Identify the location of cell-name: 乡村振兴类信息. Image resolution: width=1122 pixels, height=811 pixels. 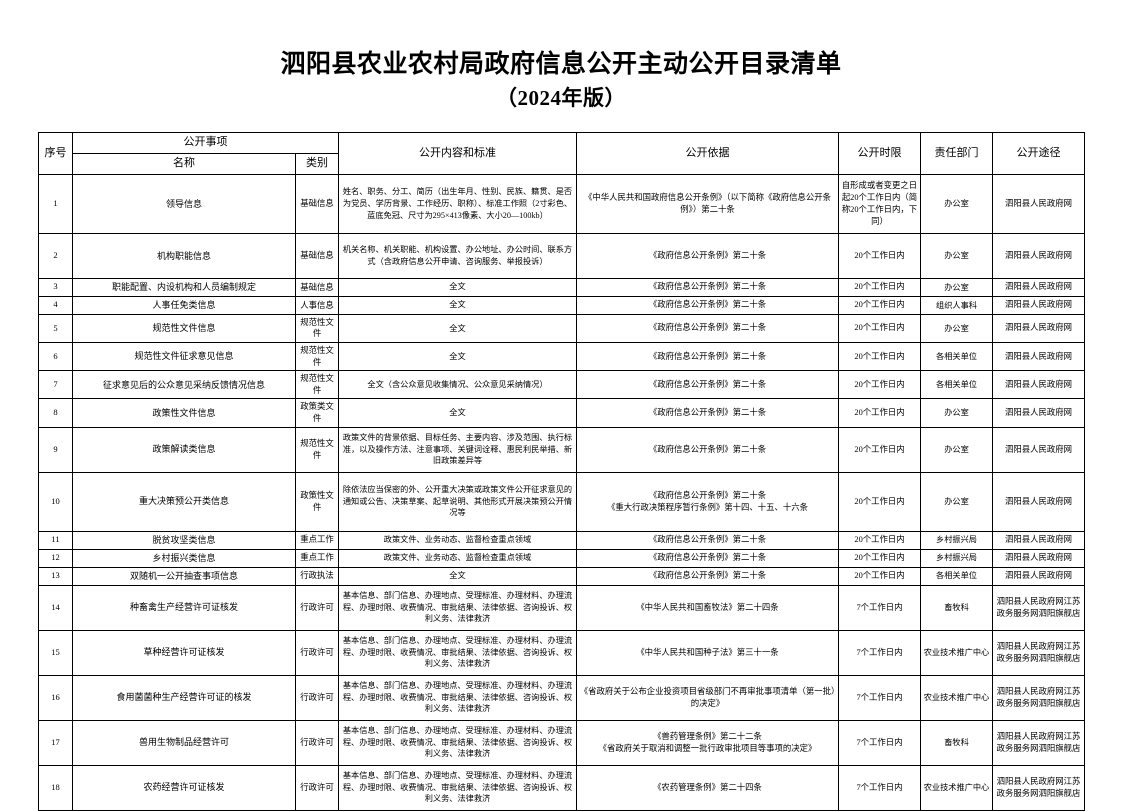
(184, 558).